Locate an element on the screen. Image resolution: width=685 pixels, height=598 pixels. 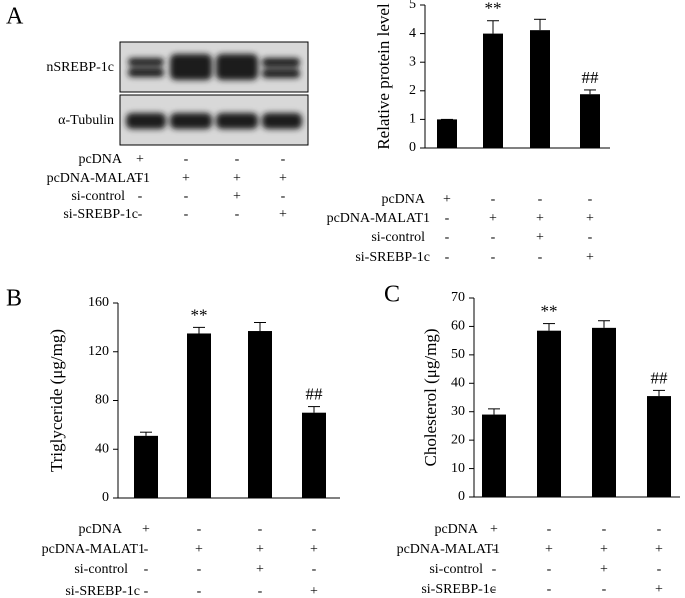
y-tick-label: 1 is located at coordinates (412, 119).